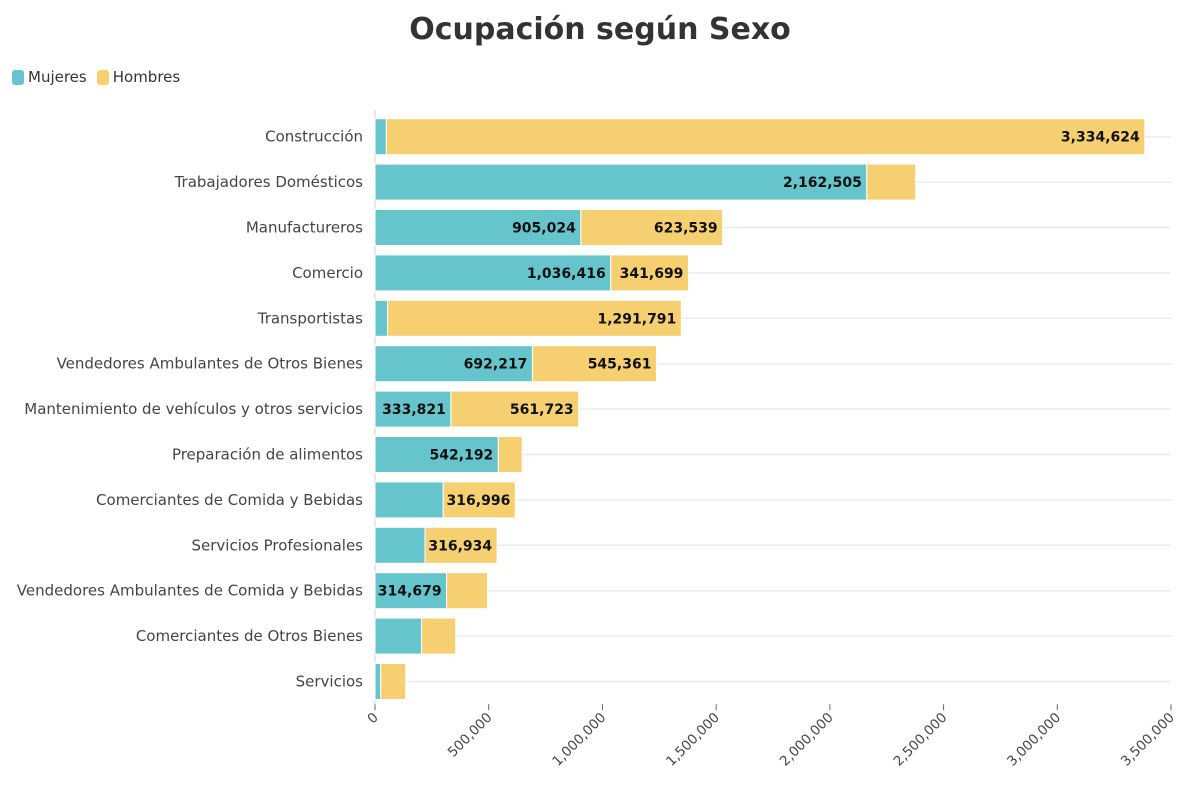 The width and height of the screenshot is (1200, 800). Describe the element at coordinates (693, 740) in the screenshot. I see `x-tick-label: 1,500,000` at that location.